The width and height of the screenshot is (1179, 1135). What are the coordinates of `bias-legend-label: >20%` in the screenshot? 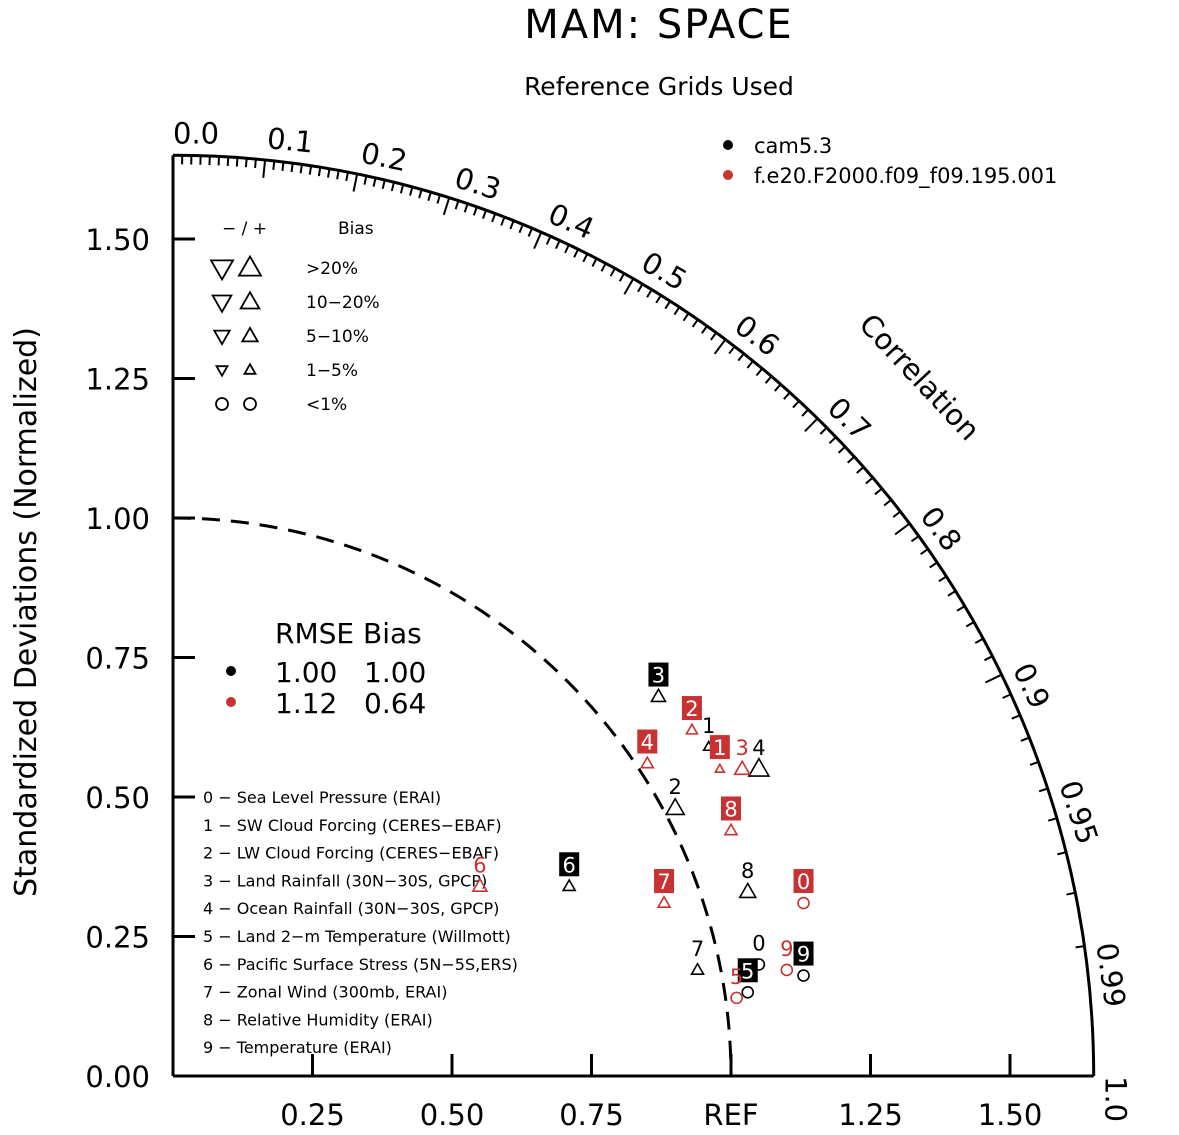 It's located at (332, 269).